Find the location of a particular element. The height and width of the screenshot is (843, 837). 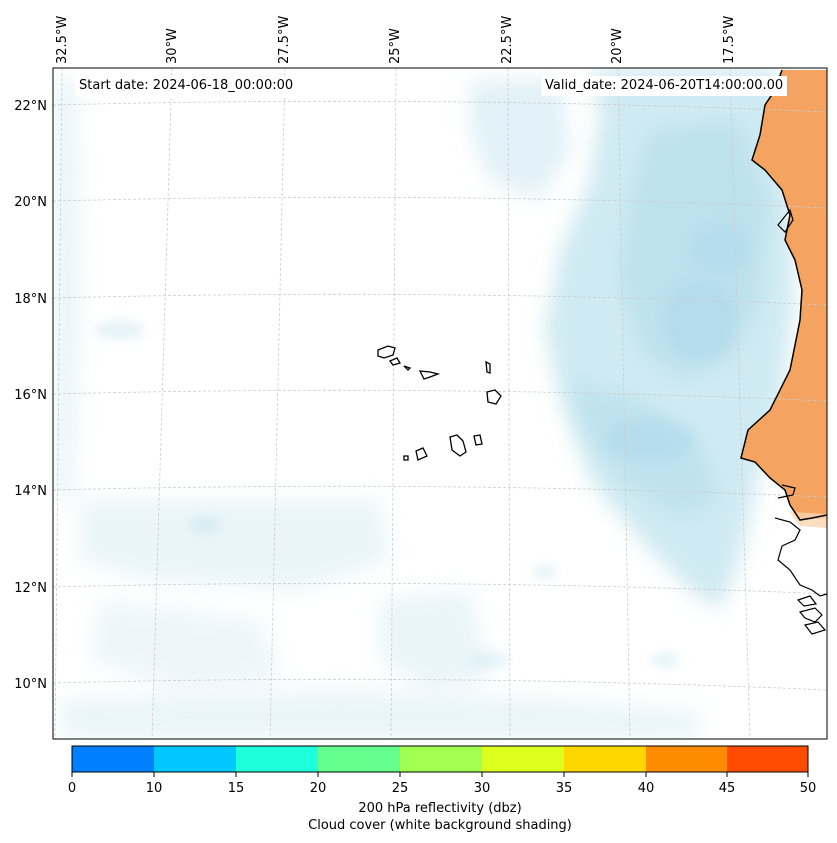

colorbar-segments is located at coordinates (440, 759).